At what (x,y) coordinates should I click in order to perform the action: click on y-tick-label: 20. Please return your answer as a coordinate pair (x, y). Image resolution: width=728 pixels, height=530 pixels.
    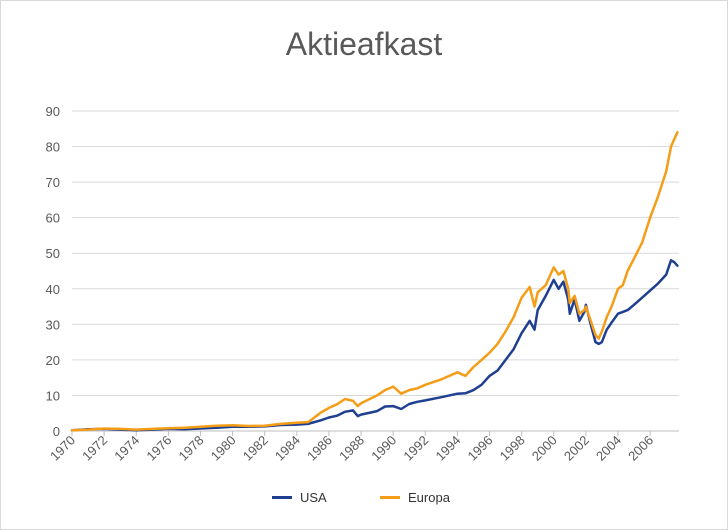
    Looking at the image, I should click on (53, 360).